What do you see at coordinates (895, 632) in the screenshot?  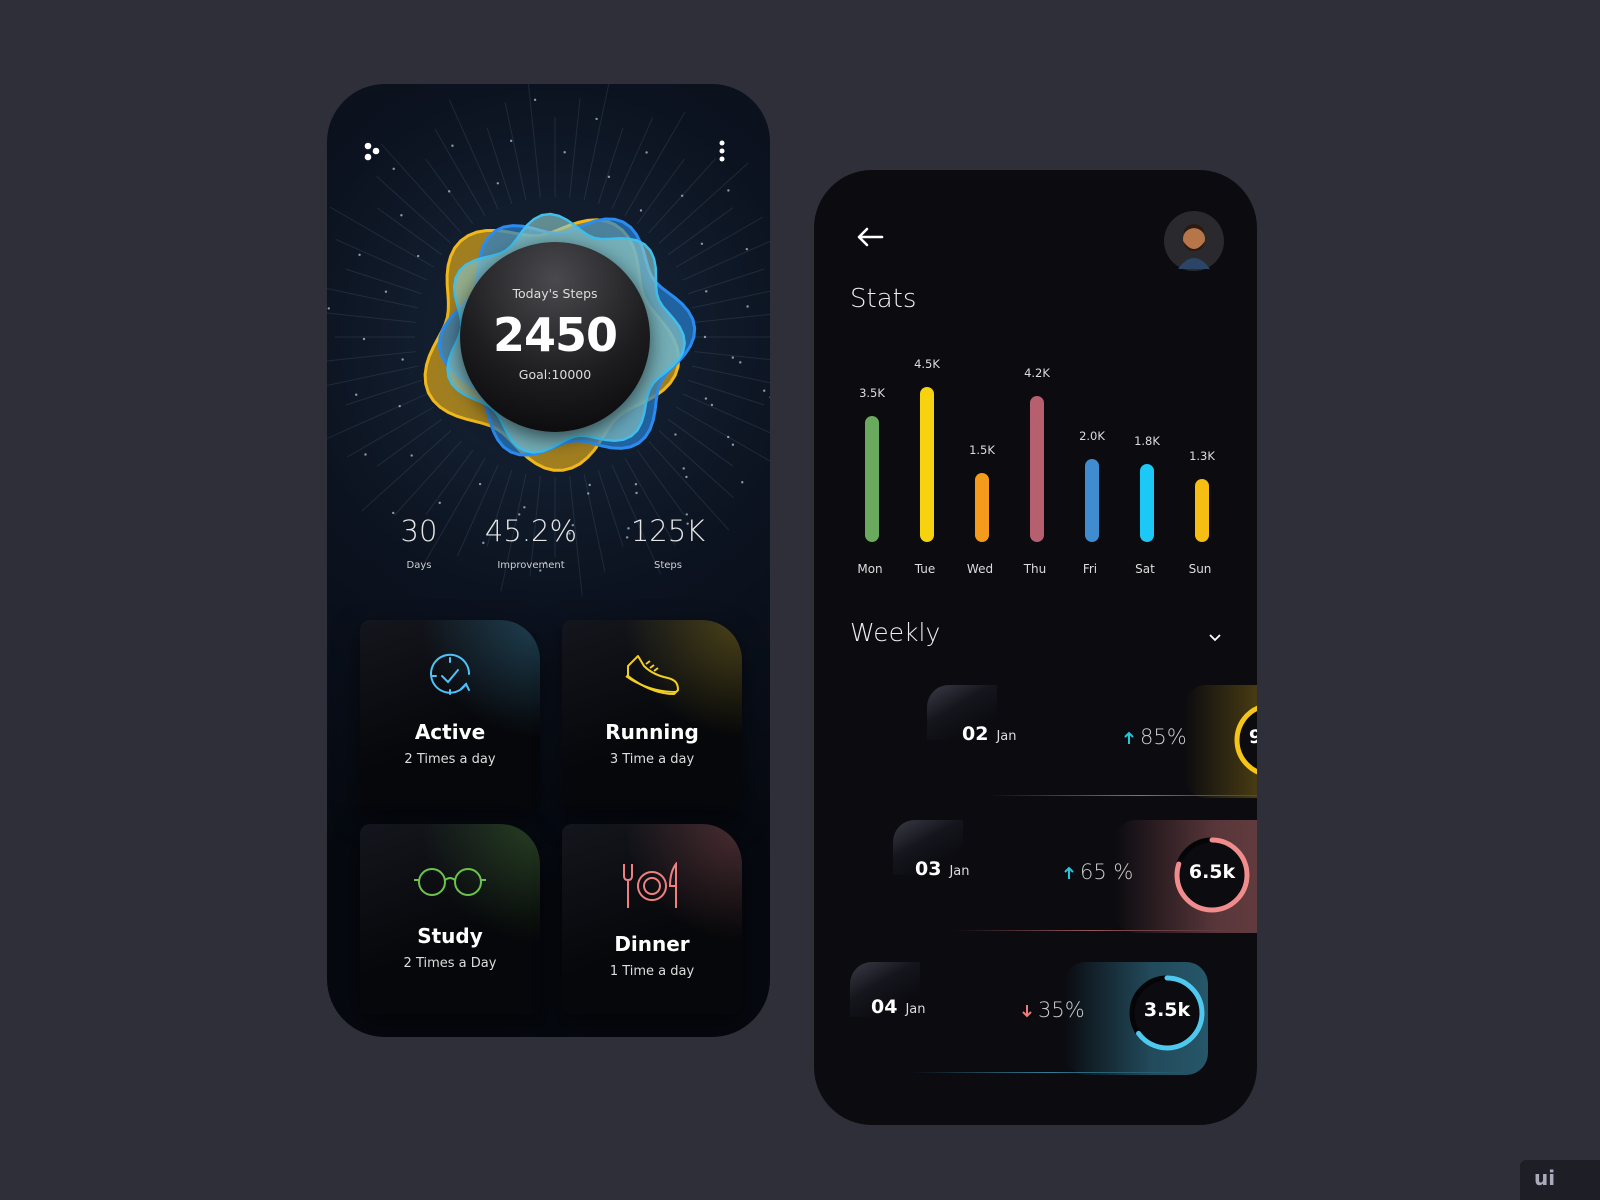 I see `period-label: Weekly` at bounding box center [895, 632].